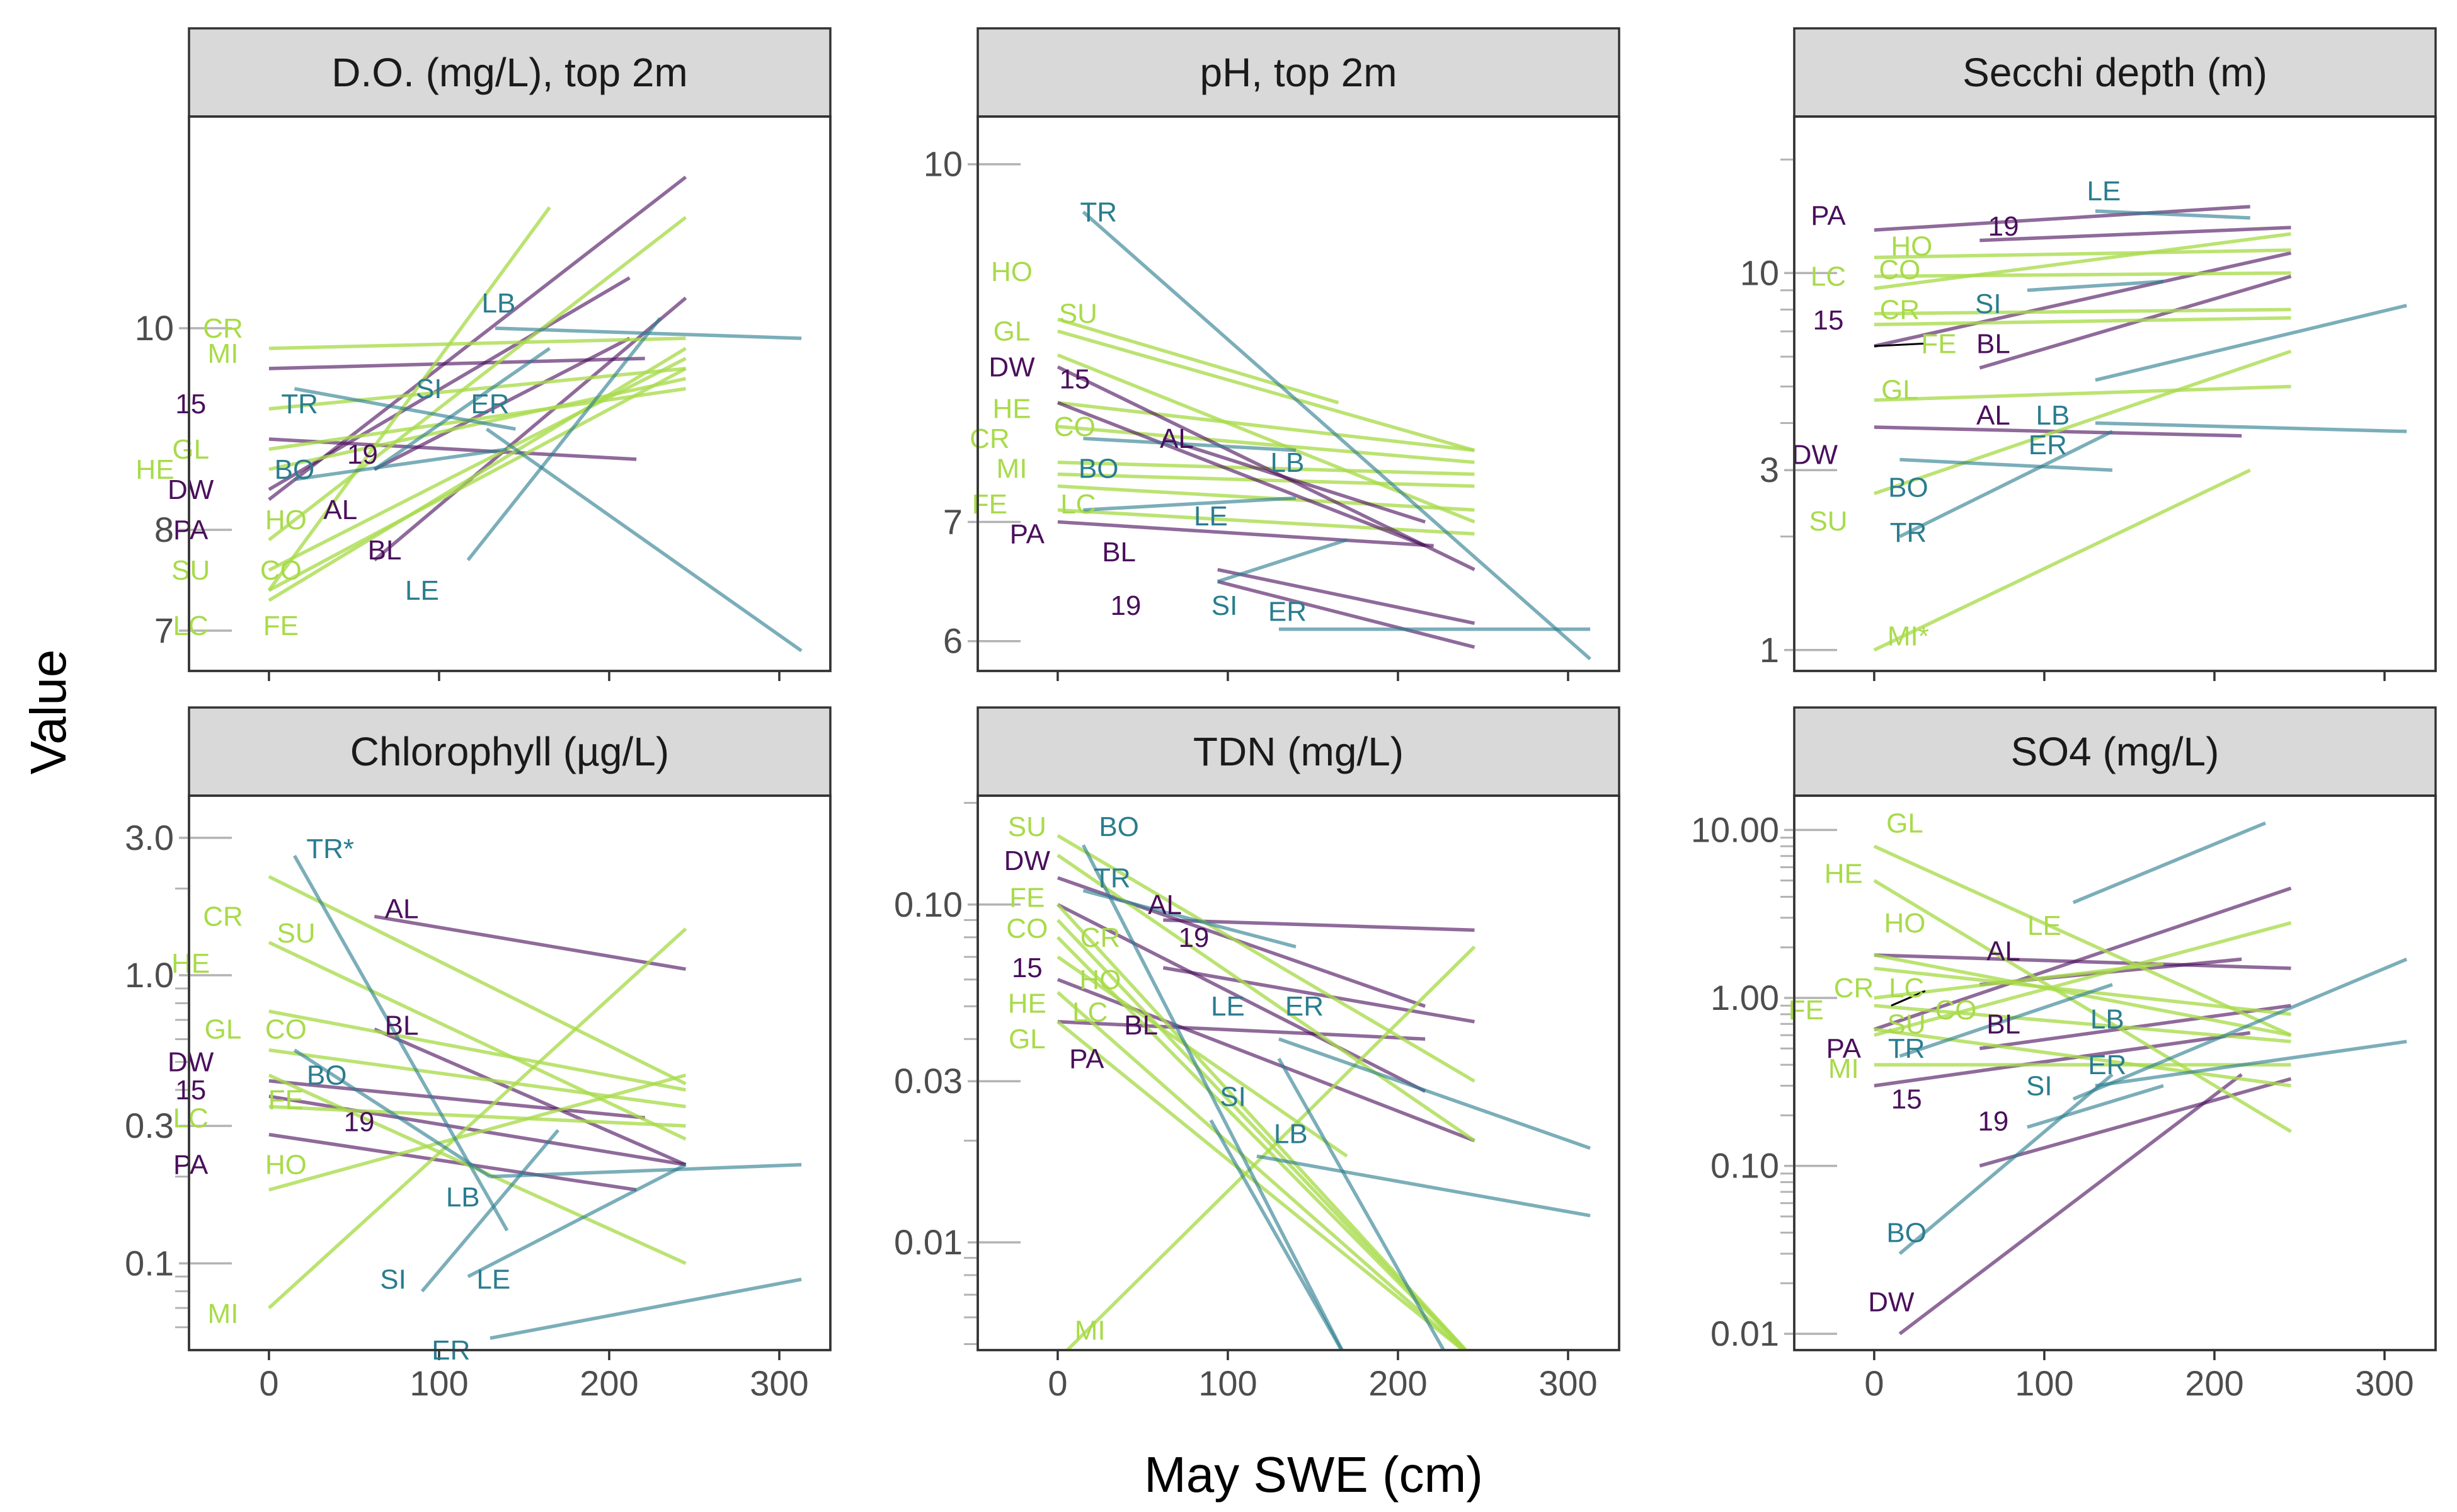 The height and width of the screenshot is (1512, 2457). What do you see at coordinates (1906, 988) in the screenshot?
I see `lake-label: LC` at bounding box center [1906, 988].